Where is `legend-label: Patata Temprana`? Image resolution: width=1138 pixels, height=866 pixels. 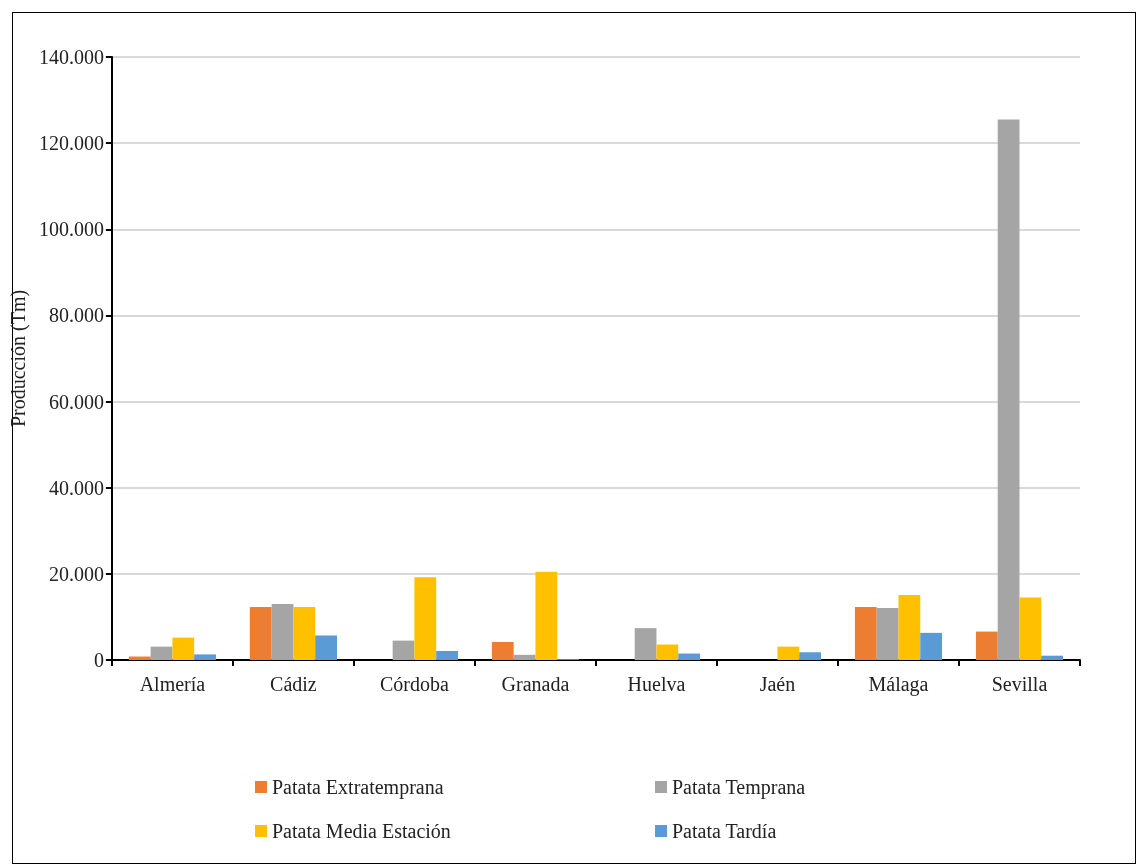 legend-label: Patata Temprana is located at coordinates (739, 787).